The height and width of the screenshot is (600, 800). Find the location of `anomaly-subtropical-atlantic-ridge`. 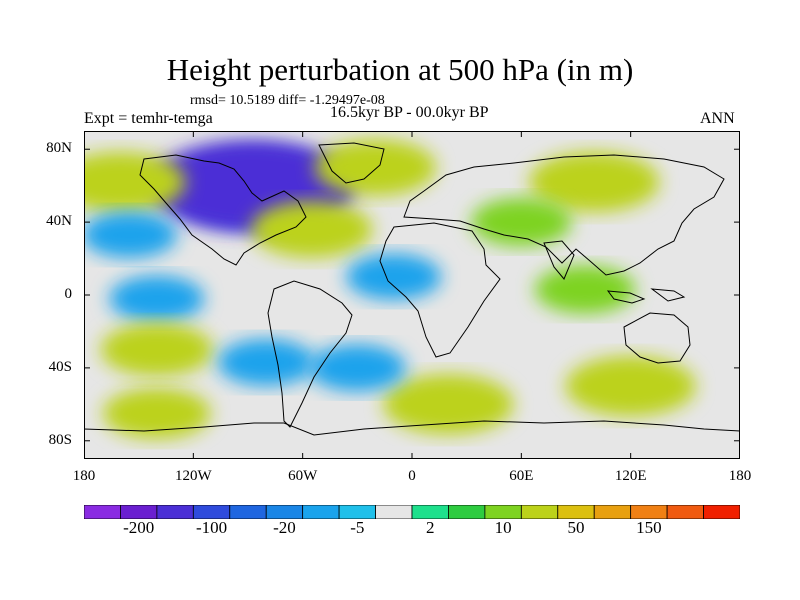

anomaly-subtropical-atlantic-ridge is located at coordinates (312, 229).